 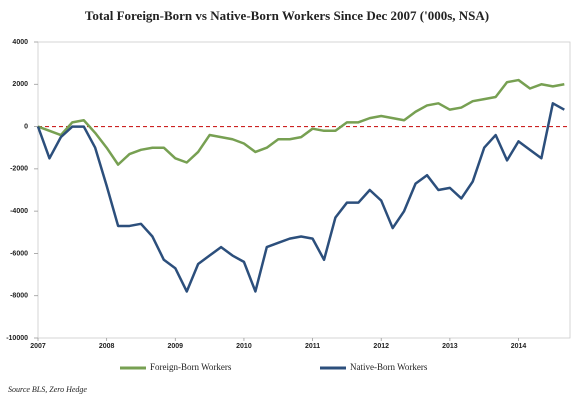 I want to click on x-tick-label: 2012, so click(x=381, y=346).